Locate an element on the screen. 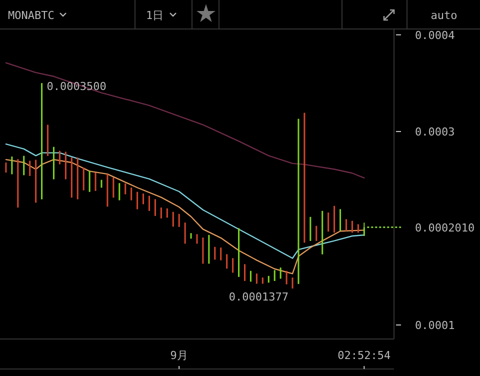 Image resolution: width=480 pixels, height=376 pixels. x-tick-label: 02:52:54 is located at coordinates (365, 355).